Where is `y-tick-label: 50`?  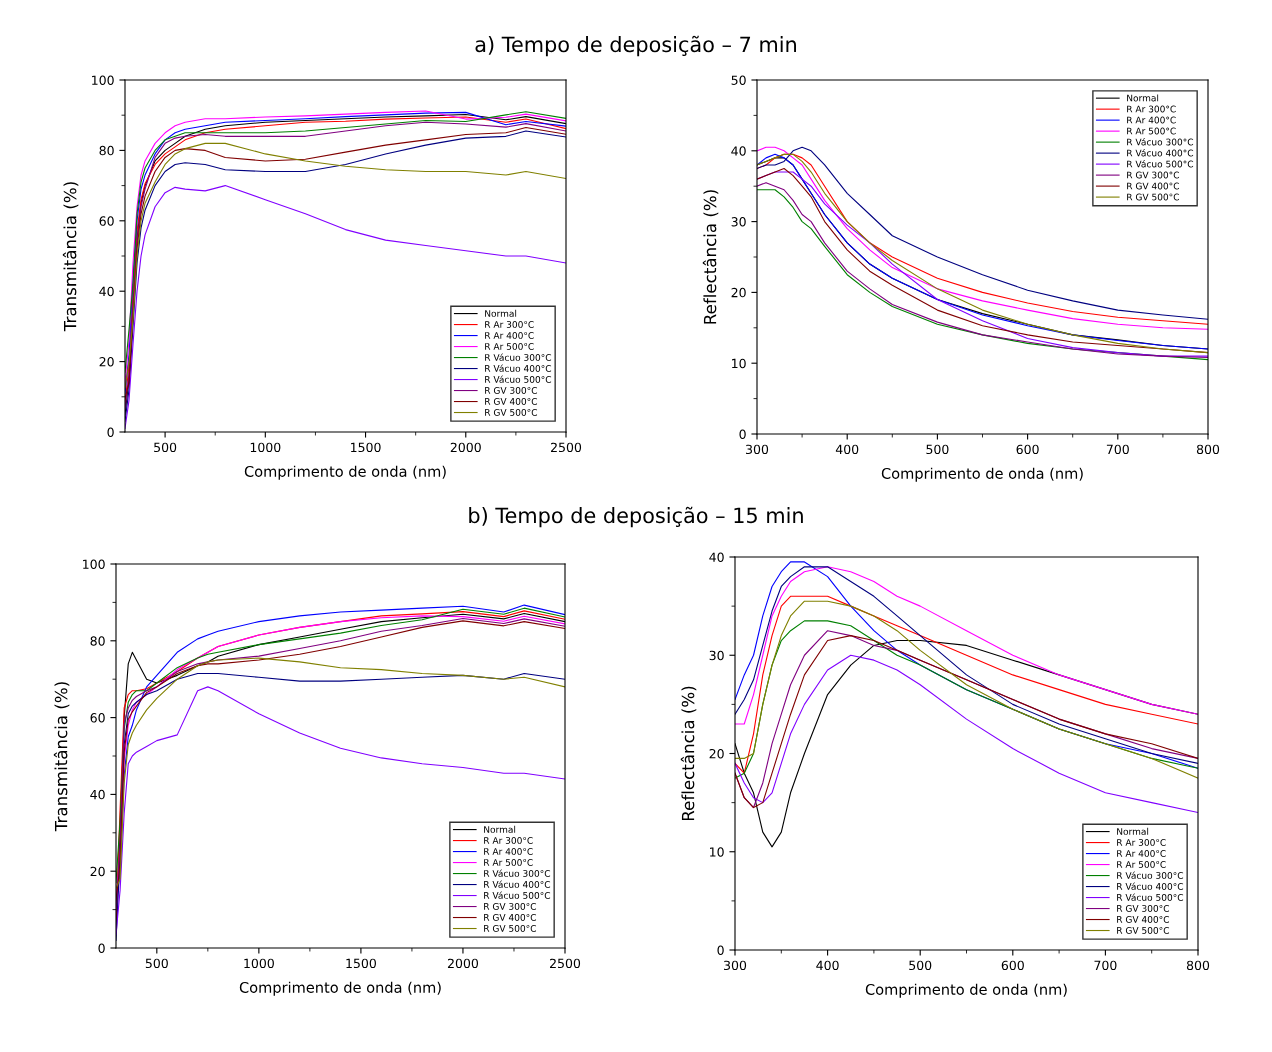
y-tick-label: 50 is located at coordinates (738, 80).